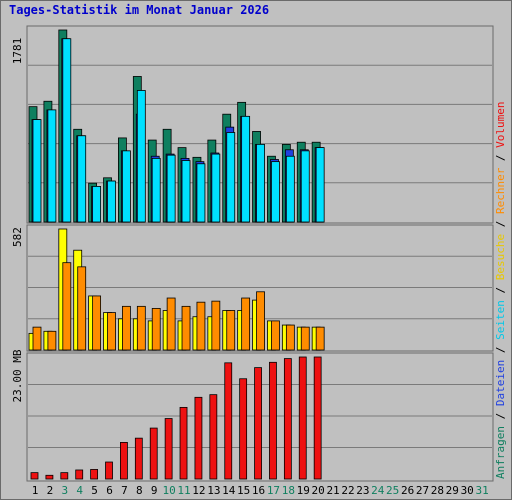  Describe the element at coordinates (500, 383) in the screenshot. I see `legend-entry: Dateien` at that location.